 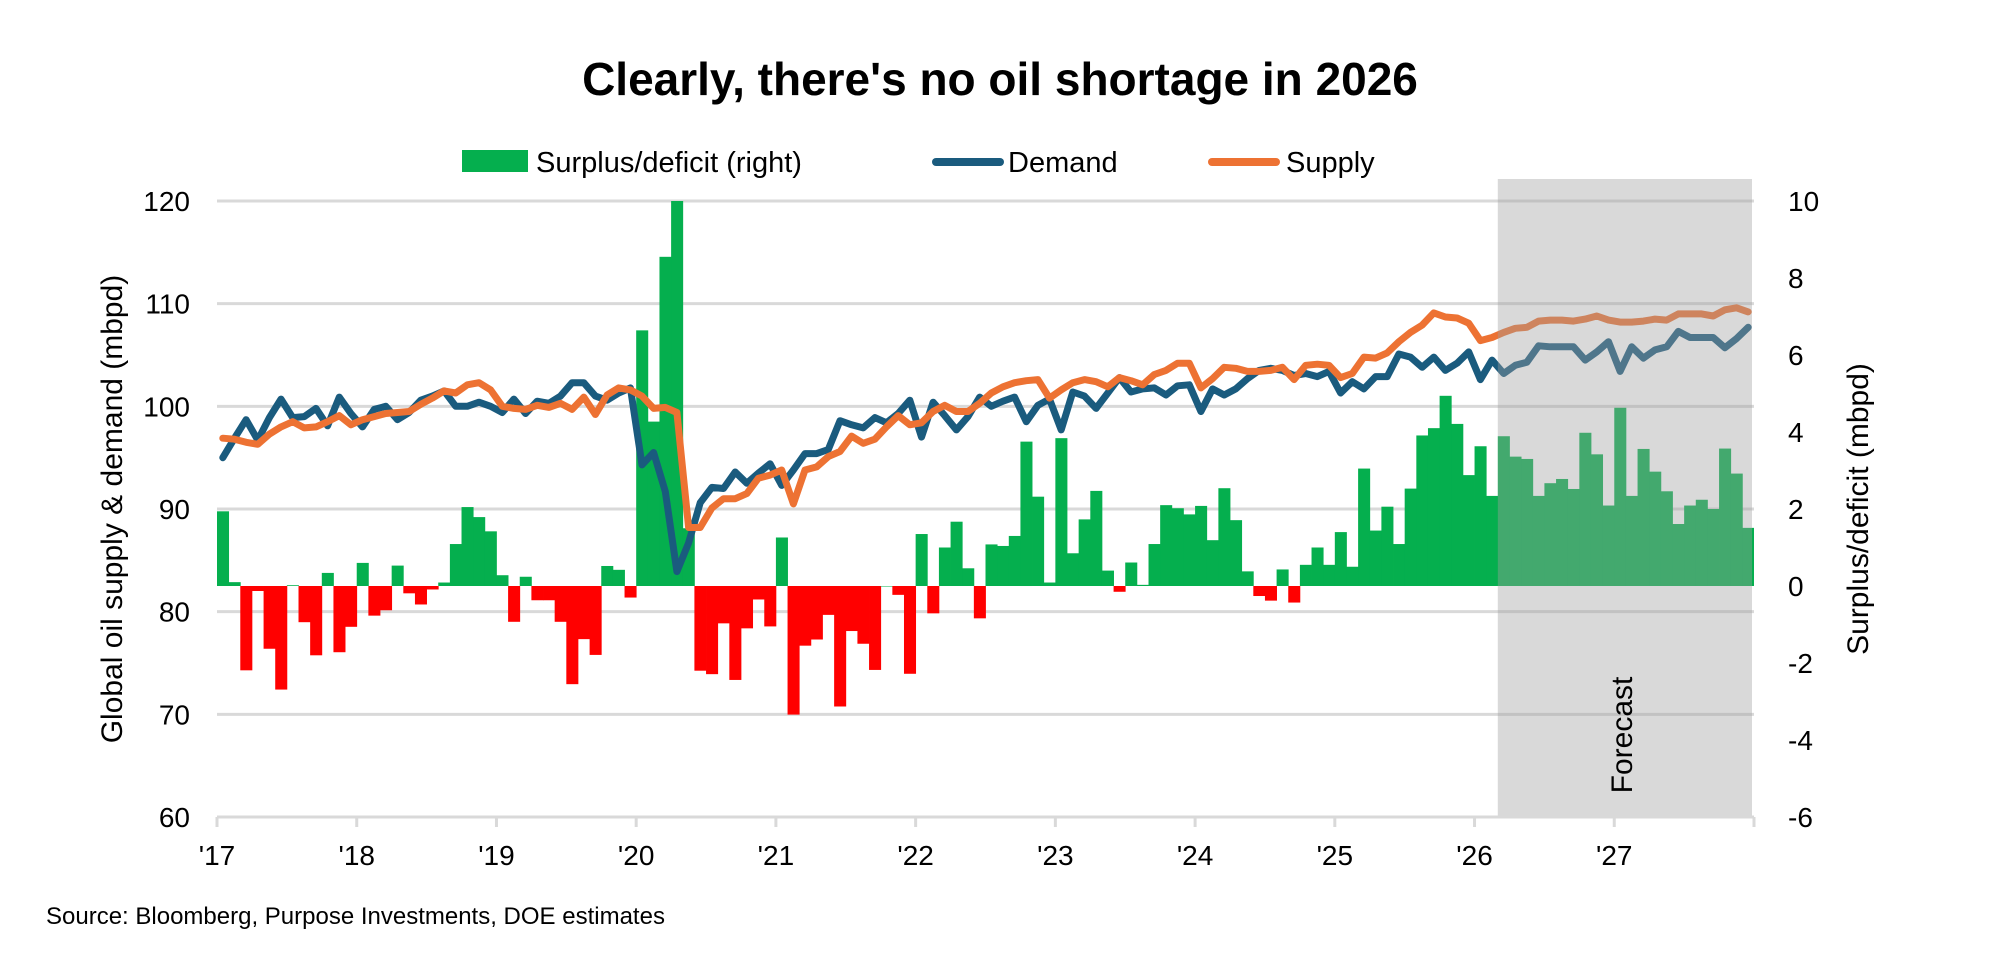 I want to click on x-axis-tick-label: '17, so click(x=217, y=855).